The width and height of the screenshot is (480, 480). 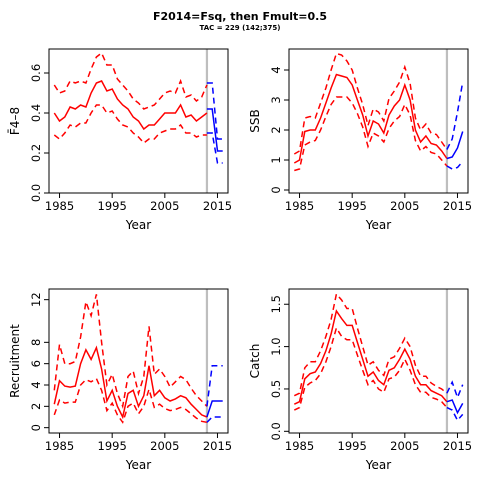 I want to click on y-axis: 0.0 0.5 1.0 1.5, so click(x=279, y=367).